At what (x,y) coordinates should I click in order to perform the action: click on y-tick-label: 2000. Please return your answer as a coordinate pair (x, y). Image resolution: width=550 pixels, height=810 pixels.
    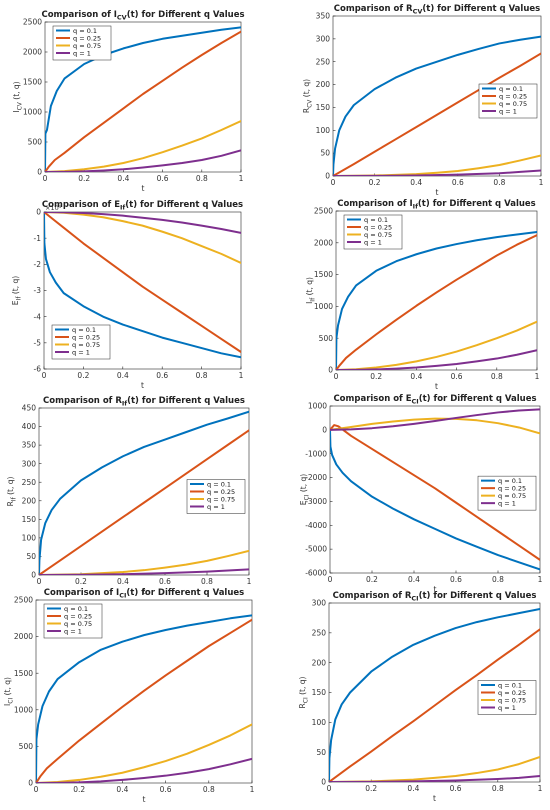
    Looking at the image, I should click on (323, 242).